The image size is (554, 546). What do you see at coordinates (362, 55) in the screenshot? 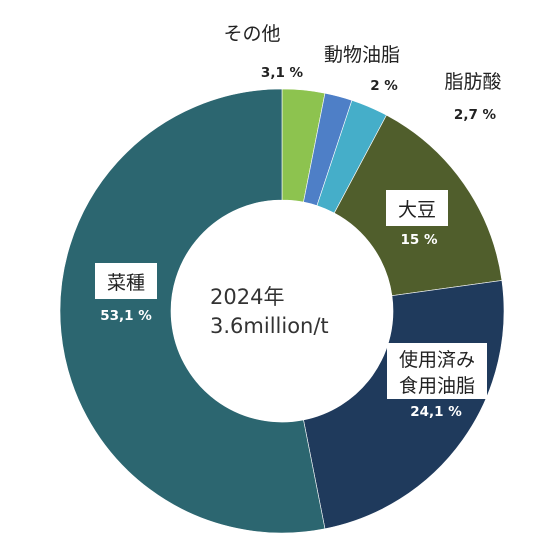
I see `slice-label-animal-fat: 動物油脂` at bounding box center [362, 55].